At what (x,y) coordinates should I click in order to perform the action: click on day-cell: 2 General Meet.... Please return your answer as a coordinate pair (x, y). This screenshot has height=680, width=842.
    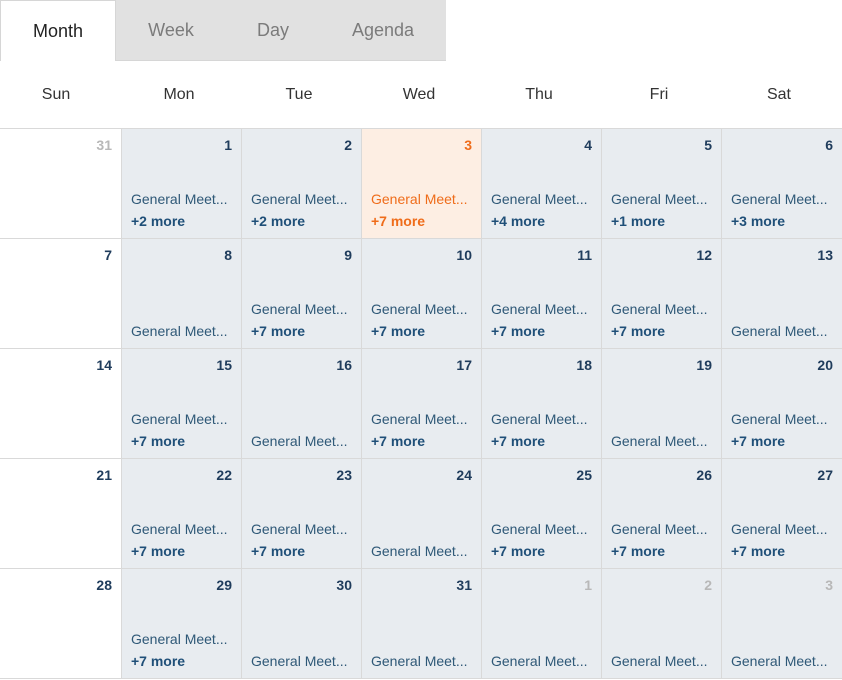
    Looking at the image, I should click on (662, 624).